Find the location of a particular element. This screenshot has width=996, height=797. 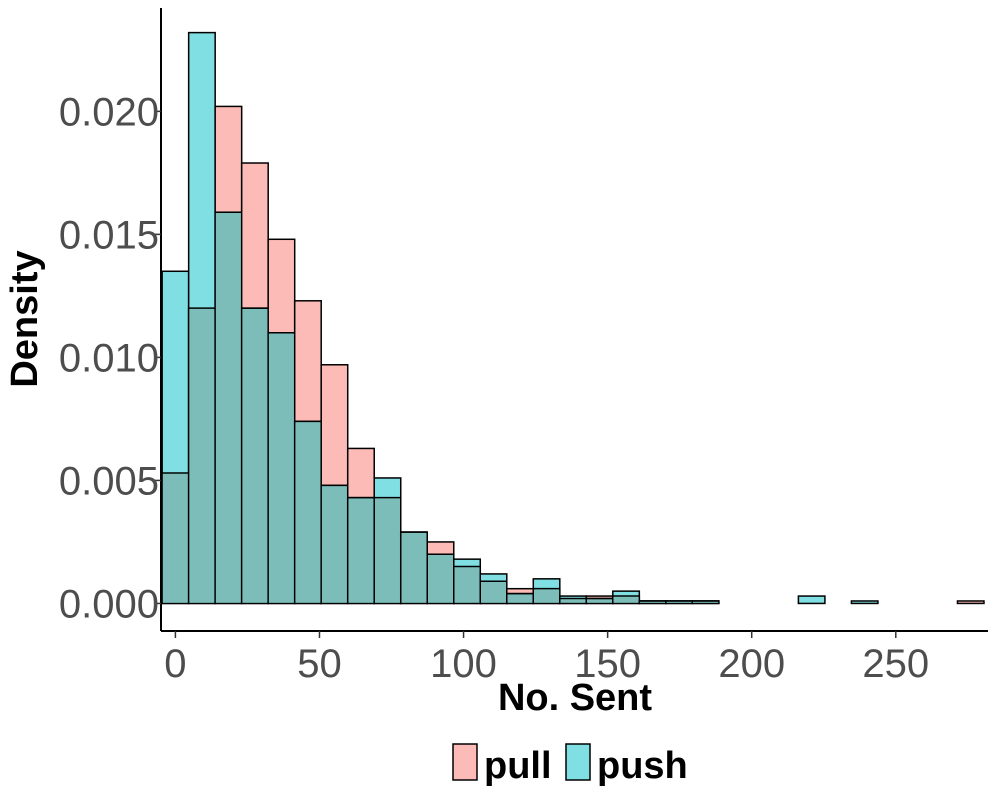

y-tick-label: 0.005 is located at coordinates (109, 481).